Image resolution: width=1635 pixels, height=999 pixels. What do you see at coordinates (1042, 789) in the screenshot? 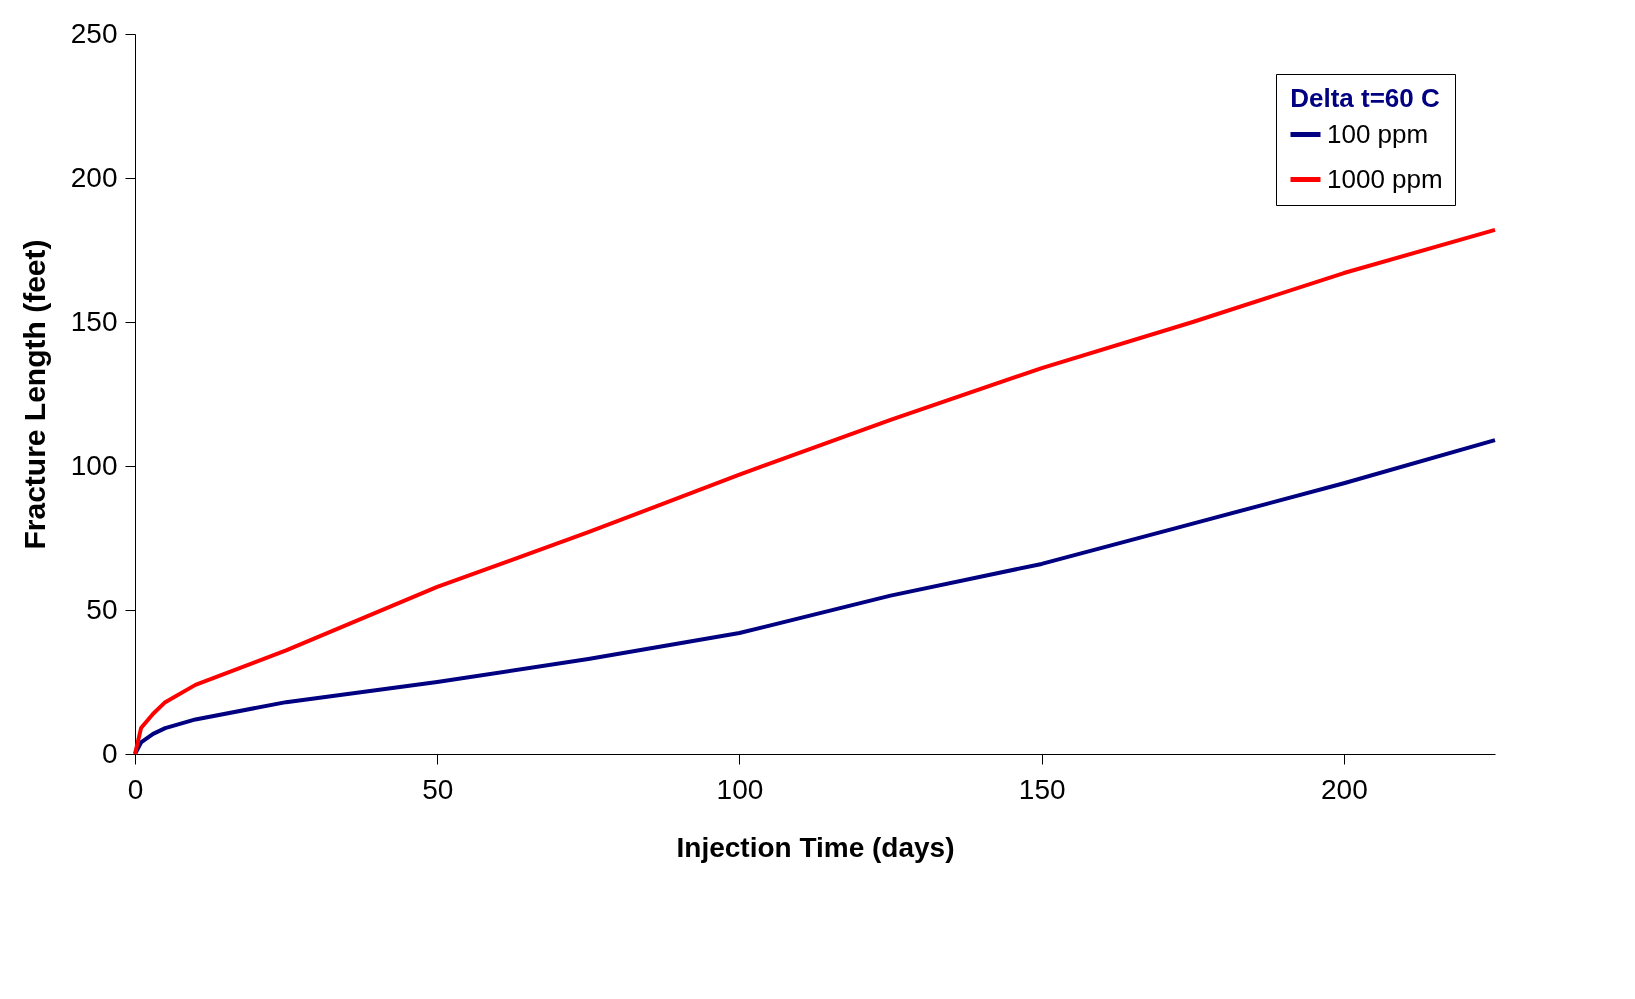
I see `x-tick-label: 150` at bounding box center [1042, 789].